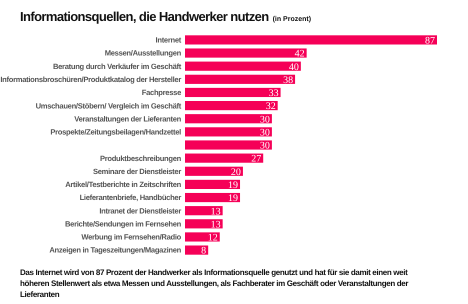  I want to click on data-label: 8, so click(203, 251).